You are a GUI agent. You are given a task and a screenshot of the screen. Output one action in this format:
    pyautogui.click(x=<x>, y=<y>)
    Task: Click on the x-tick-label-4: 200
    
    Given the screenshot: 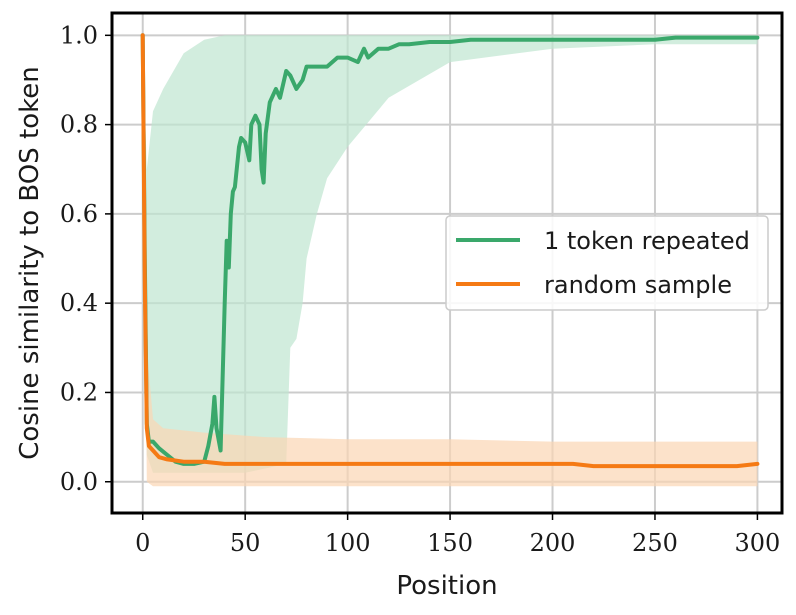 What is the action you would take?
    pyautogui.click(x=553, y=543)
    